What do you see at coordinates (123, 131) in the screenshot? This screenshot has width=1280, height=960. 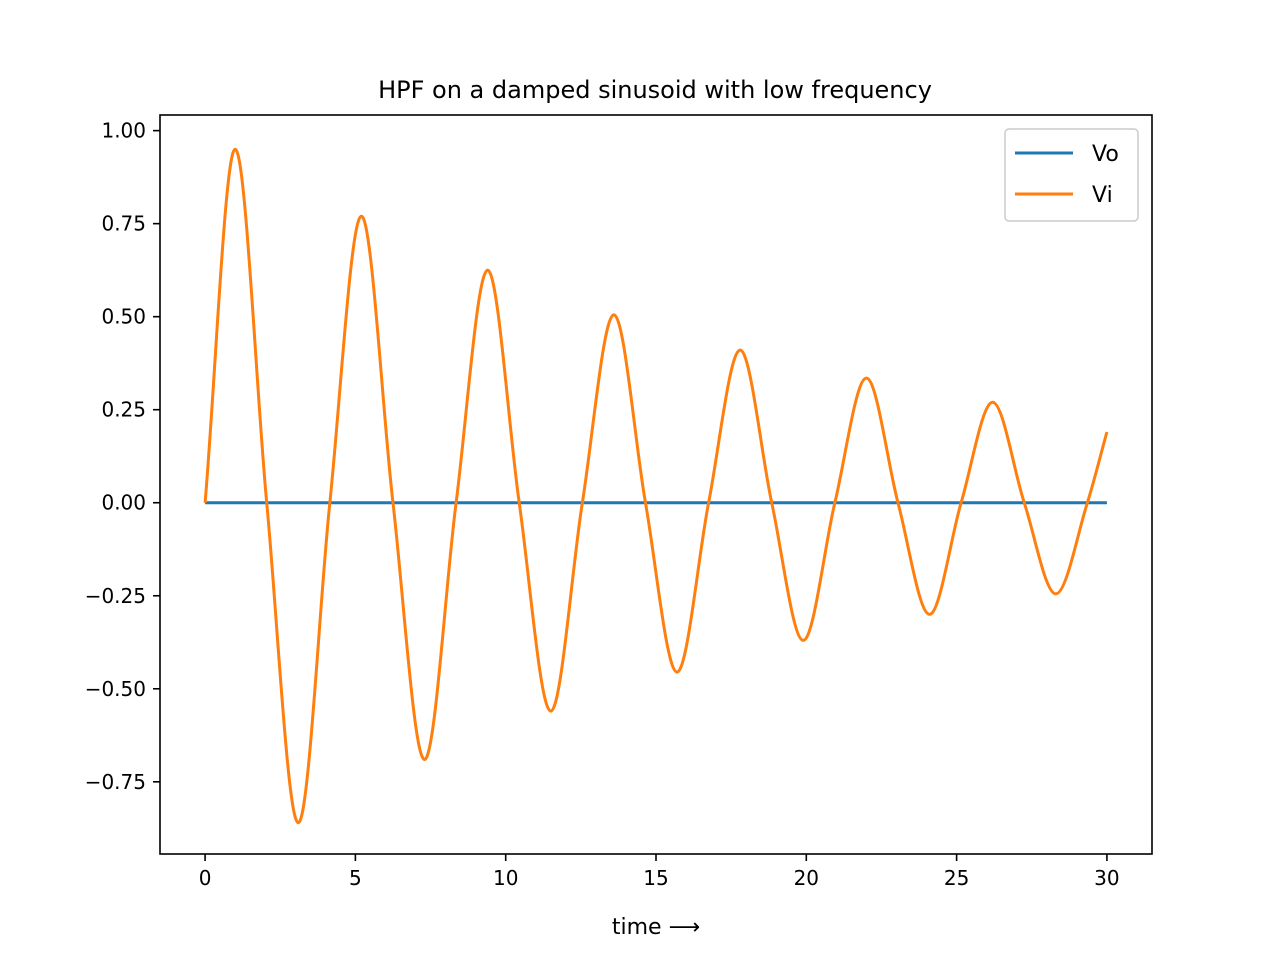 I see `y-tick-label: 1.00` at bounding box center [123, 131].